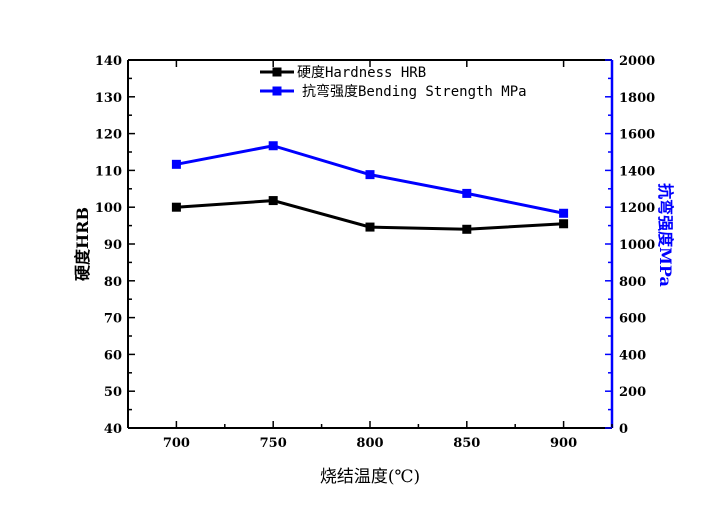 This screenshot has width=710, height=515. I want to click on x-tick-label: 900, so click(563, 443).